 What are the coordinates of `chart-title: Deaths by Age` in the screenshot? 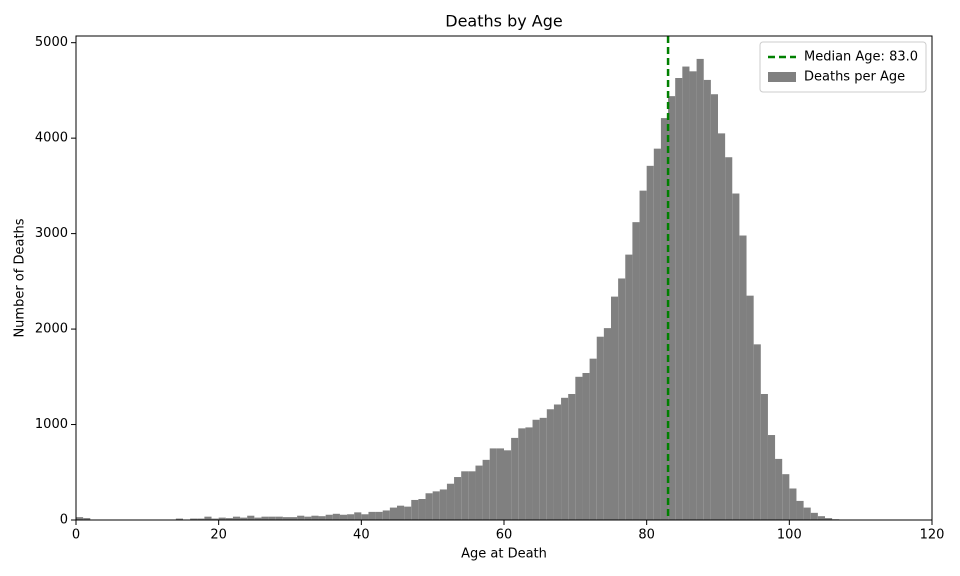 It's located at (503, 21).